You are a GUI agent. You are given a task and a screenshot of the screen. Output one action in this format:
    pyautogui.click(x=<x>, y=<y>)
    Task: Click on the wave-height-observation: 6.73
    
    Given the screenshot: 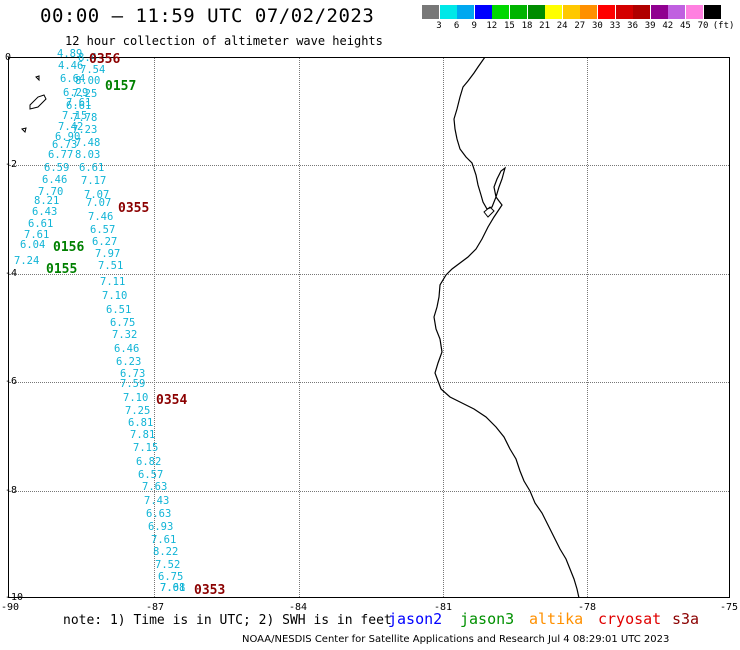 What is the action you would take?
    pyautogui.click(x=65, y=145)
    